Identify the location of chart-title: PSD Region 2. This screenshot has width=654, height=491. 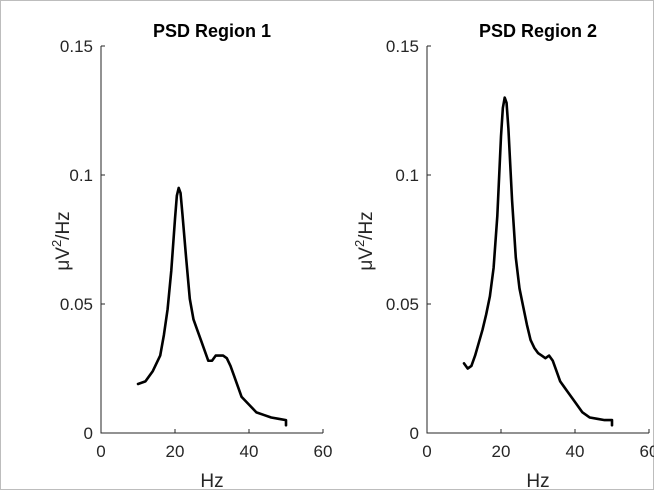
(538, 31).